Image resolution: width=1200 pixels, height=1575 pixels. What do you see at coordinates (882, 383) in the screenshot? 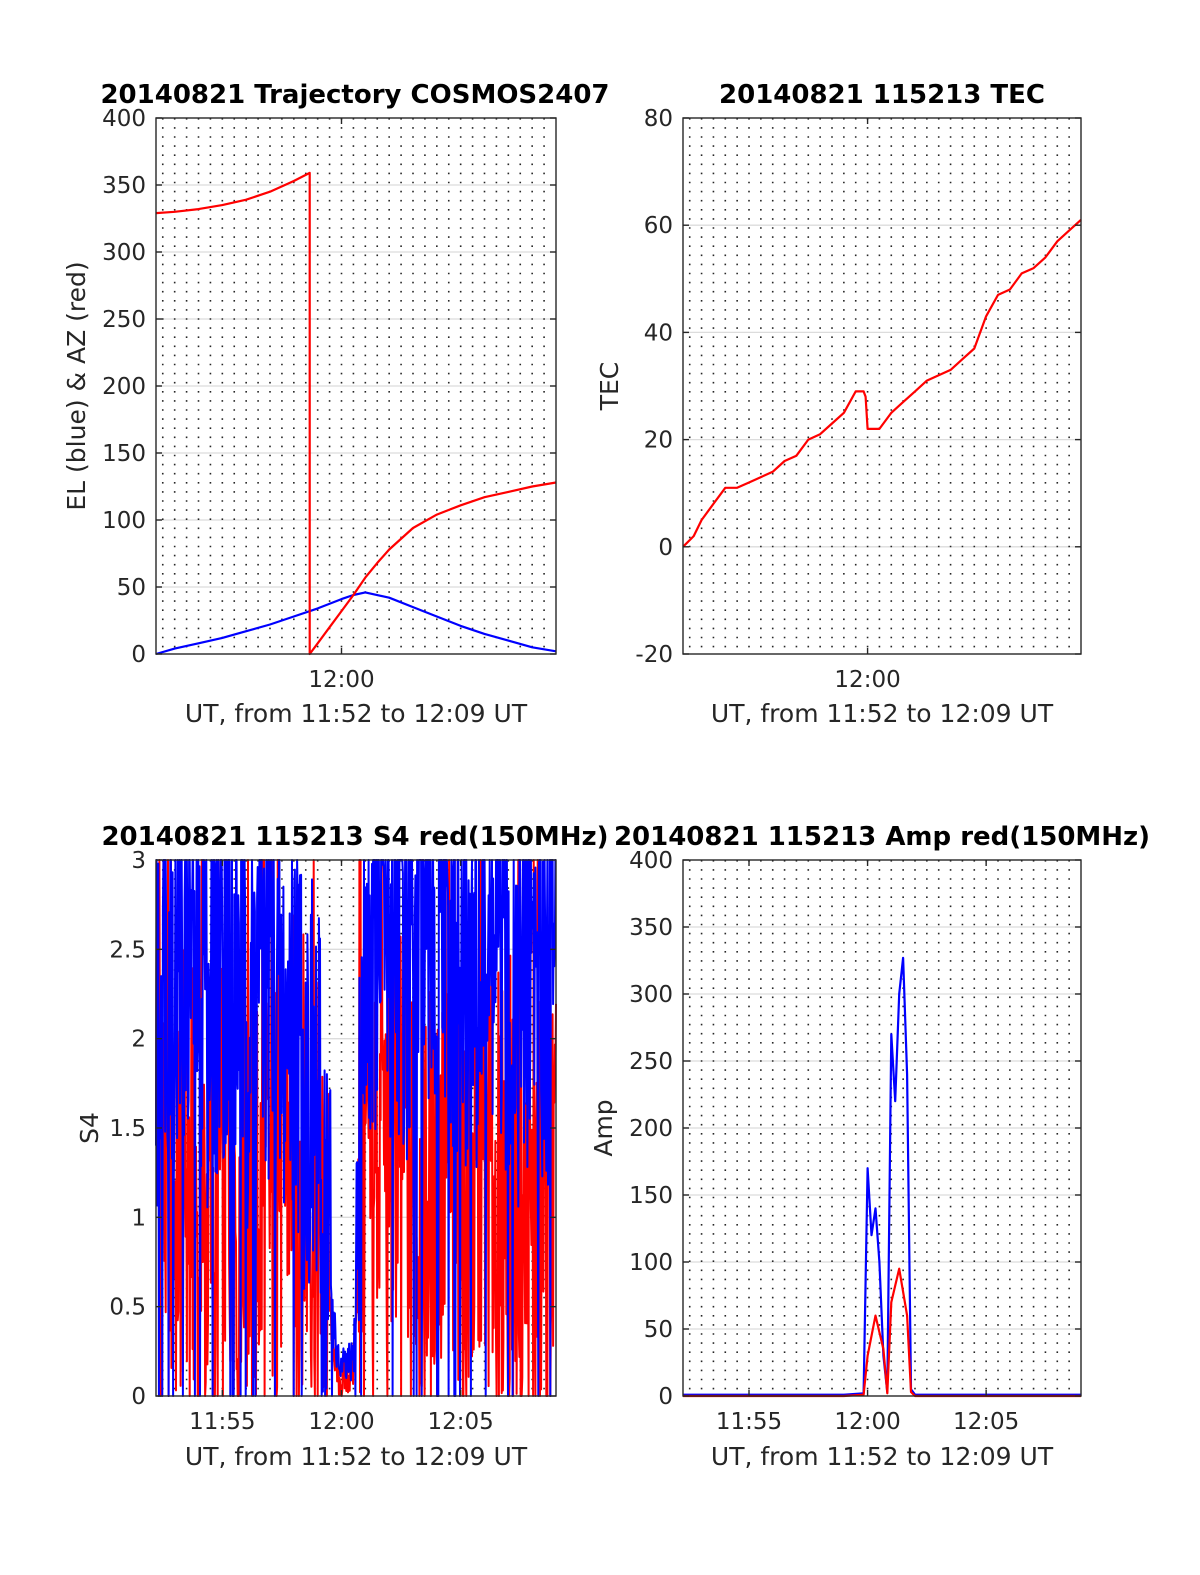
I see `tec-series-red-line` at bounding box center [882, 383].